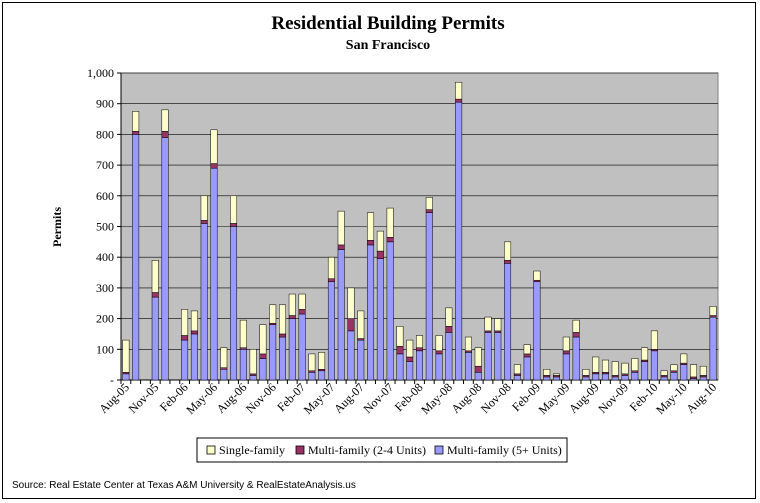 The height and width of the screenshot is (503, 760). What do you see at coordinates (367, 450) in the screenshot?
I see `legend-label-multi-family-2-4: Multi-family (2-4 Units)` at bounding box center [367, 450].